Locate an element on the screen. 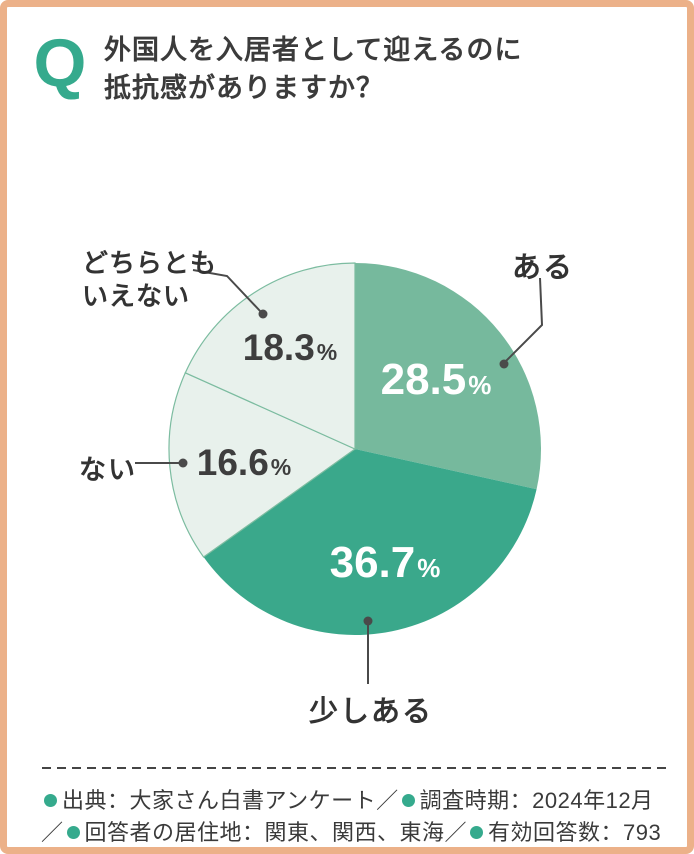 The height and width of the screenshot is (854, 694). source-note-line-2: ／回答者の居住地：関東、関西、東海／ 有効回答数：793 is located at coordinates (351, 831).